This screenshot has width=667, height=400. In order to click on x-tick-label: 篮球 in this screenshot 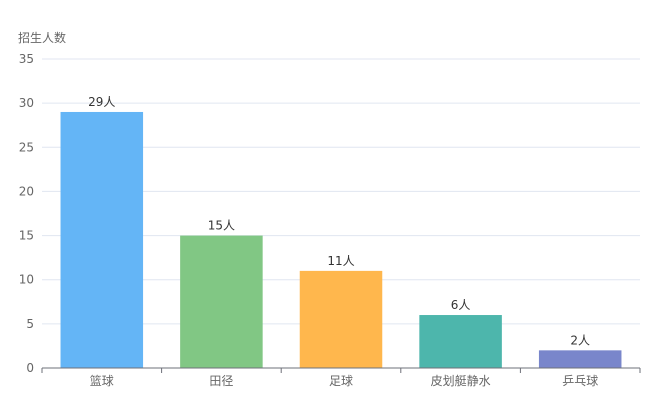, I will do `click(102, 380)`.